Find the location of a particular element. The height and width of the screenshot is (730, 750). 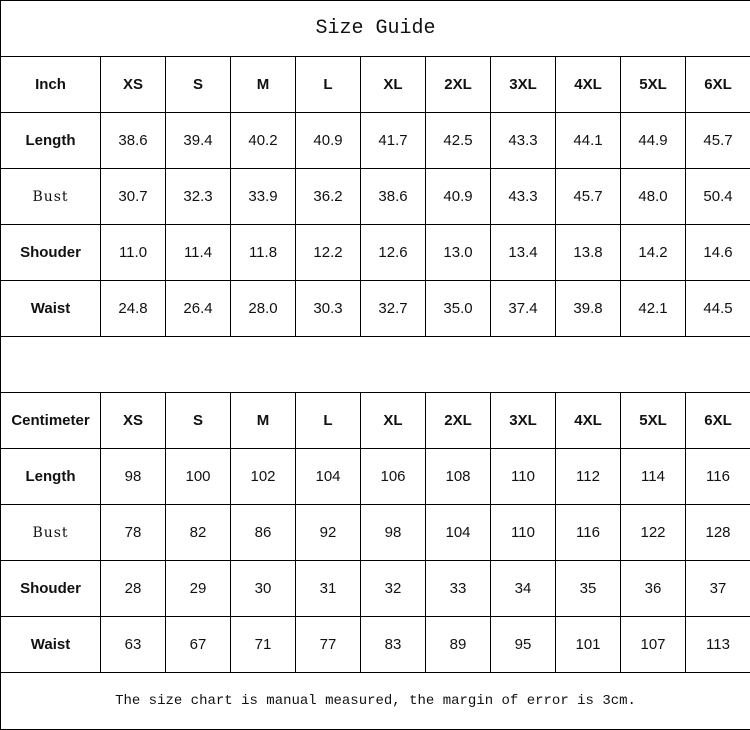

measurement-value: 14.6 is located at coordinates (717, 252).